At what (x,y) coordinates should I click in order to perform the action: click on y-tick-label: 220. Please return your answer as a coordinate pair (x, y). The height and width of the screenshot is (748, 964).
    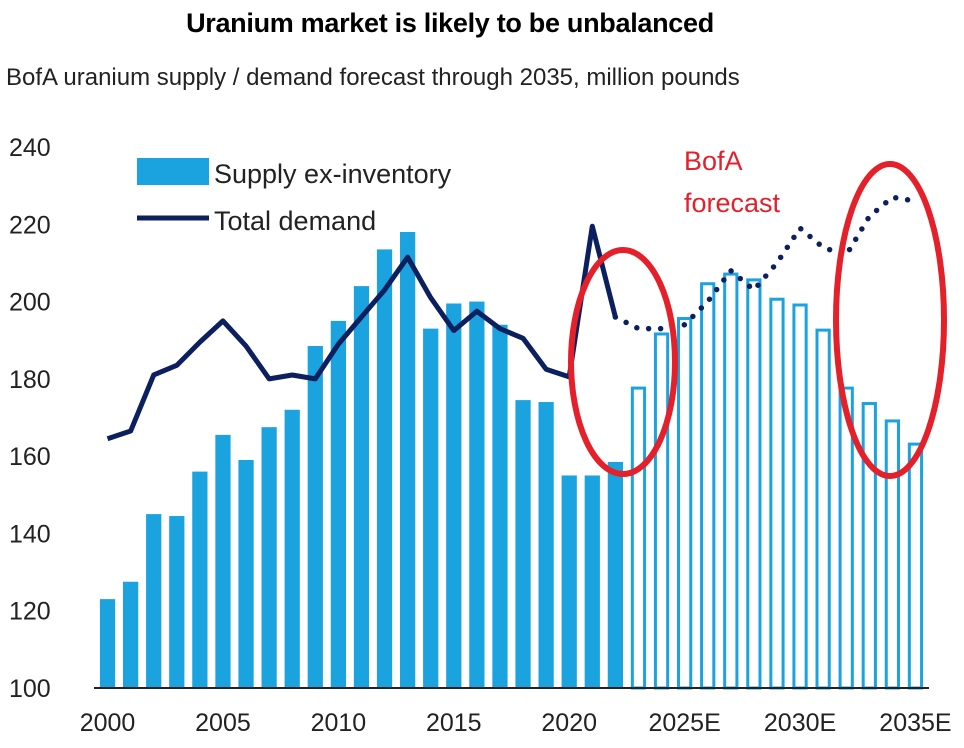
    Looking at the image, I should click on (30, 225).